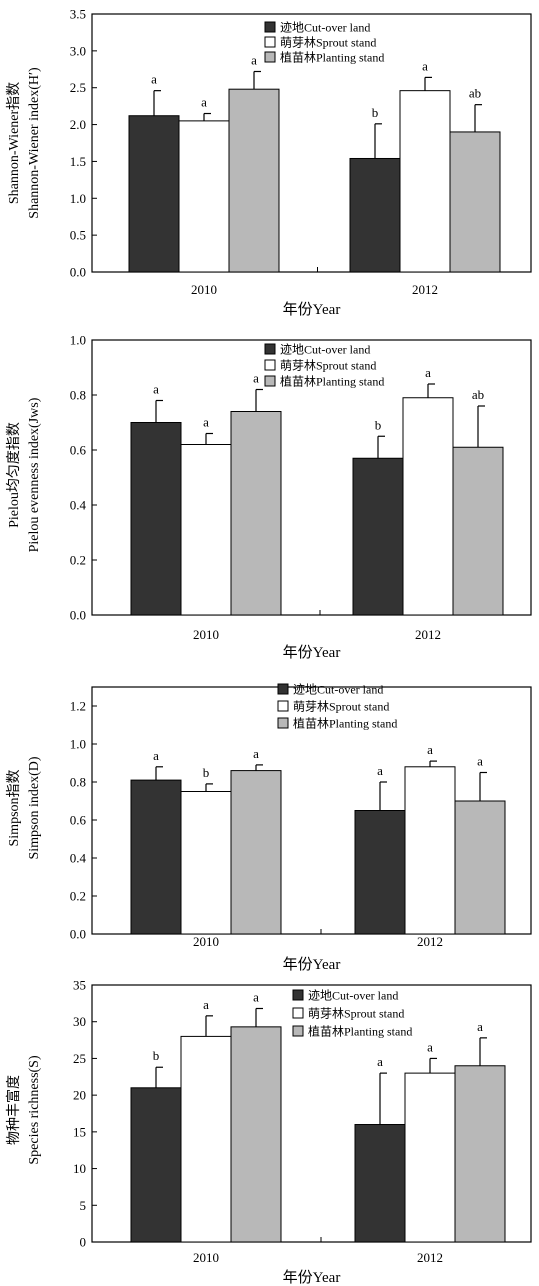 This screenshot has width=539, height=1286. What do you see at coordinates (83, 1205) in the screenshot?
I see `y-tick-label: 5` at bounding box center [83, 1205].